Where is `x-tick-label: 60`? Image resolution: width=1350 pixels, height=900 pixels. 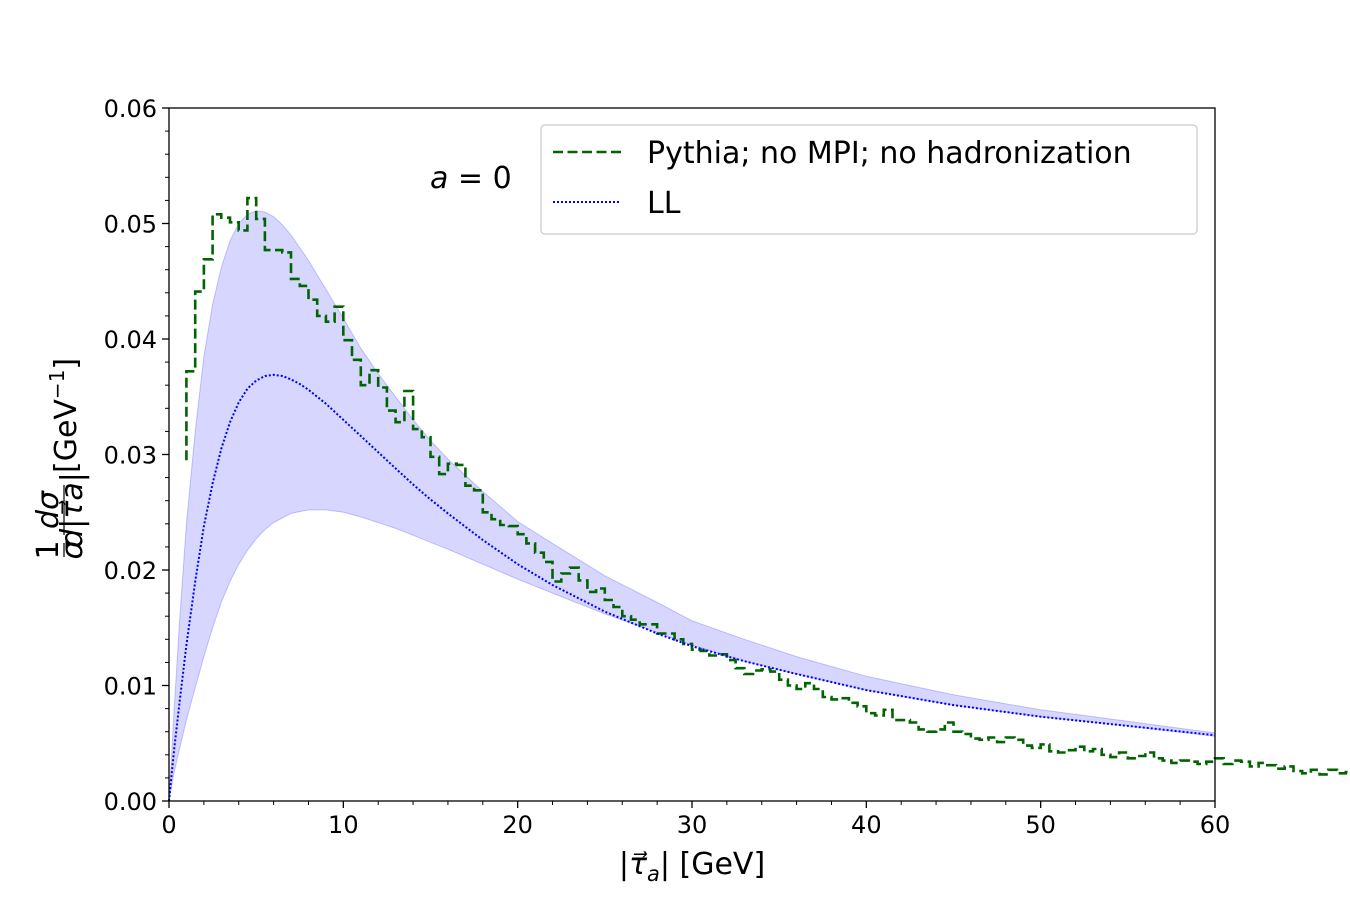 x-tick-label: 60 is located at coordinates (1215, 825).